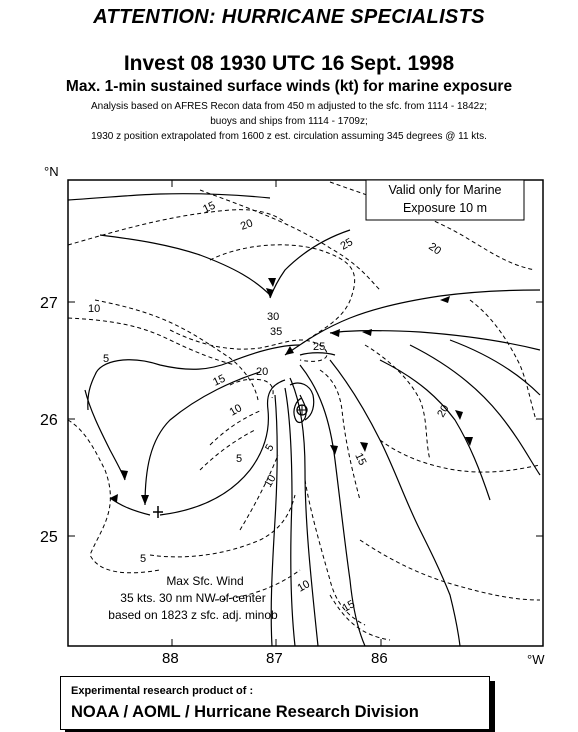 The image size is (578, 732). What do you see at coordinates (289, 17) in the screenshot?
I see `attention-banner: ATTENTION: HURRICANE SPECIALISTS` at bounding box center [289, 17].